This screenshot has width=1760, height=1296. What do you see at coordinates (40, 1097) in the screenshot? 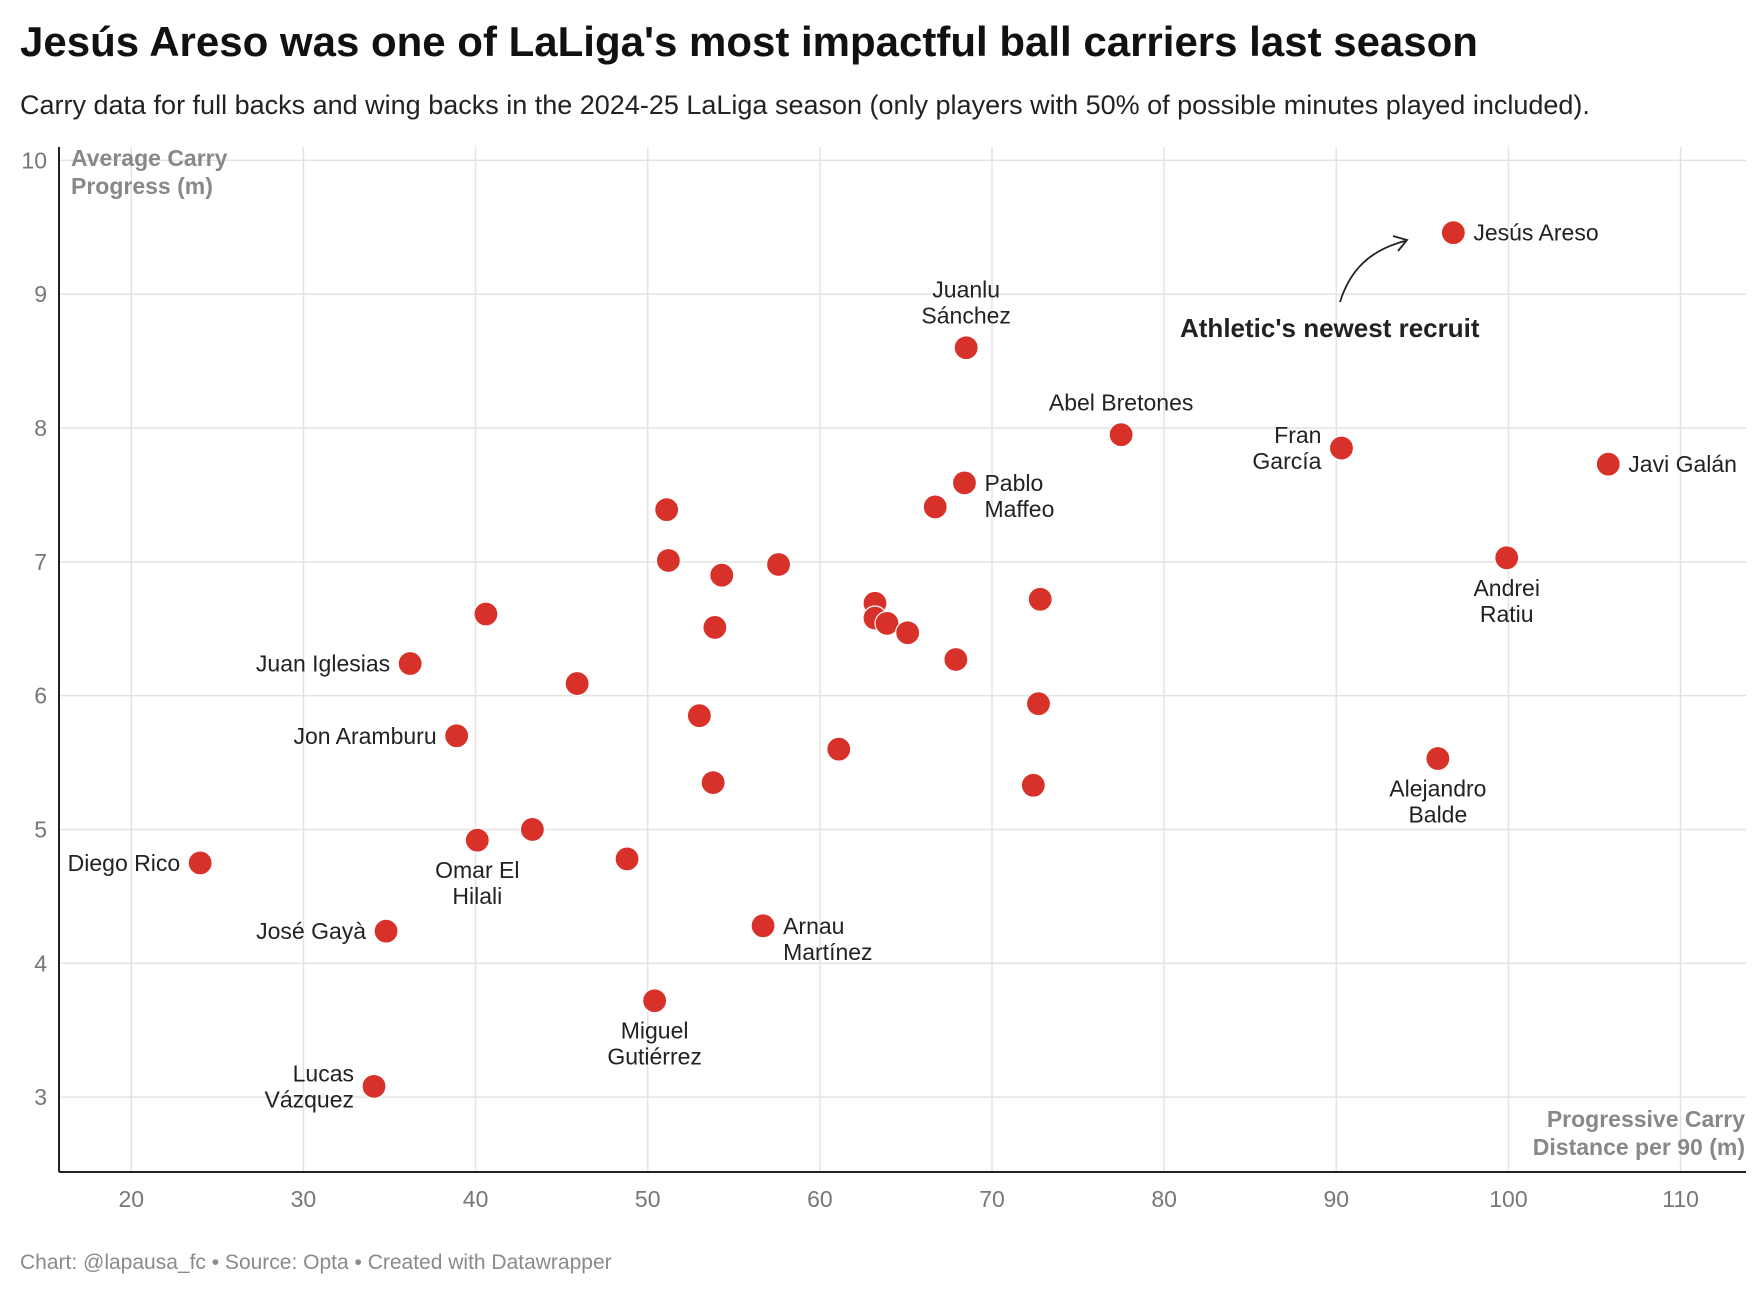
I see `y-tick-label: 3` at bounding box center [40, 1097].